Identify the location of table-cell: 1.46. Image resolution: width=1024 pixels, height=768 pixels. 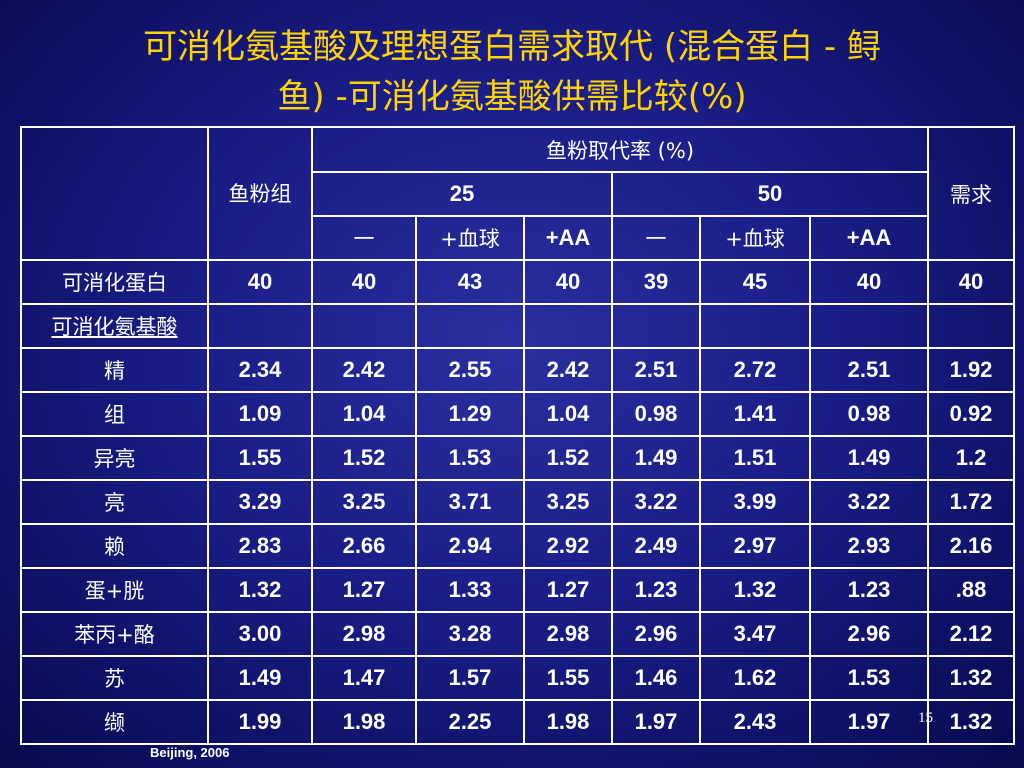
(656, 678).